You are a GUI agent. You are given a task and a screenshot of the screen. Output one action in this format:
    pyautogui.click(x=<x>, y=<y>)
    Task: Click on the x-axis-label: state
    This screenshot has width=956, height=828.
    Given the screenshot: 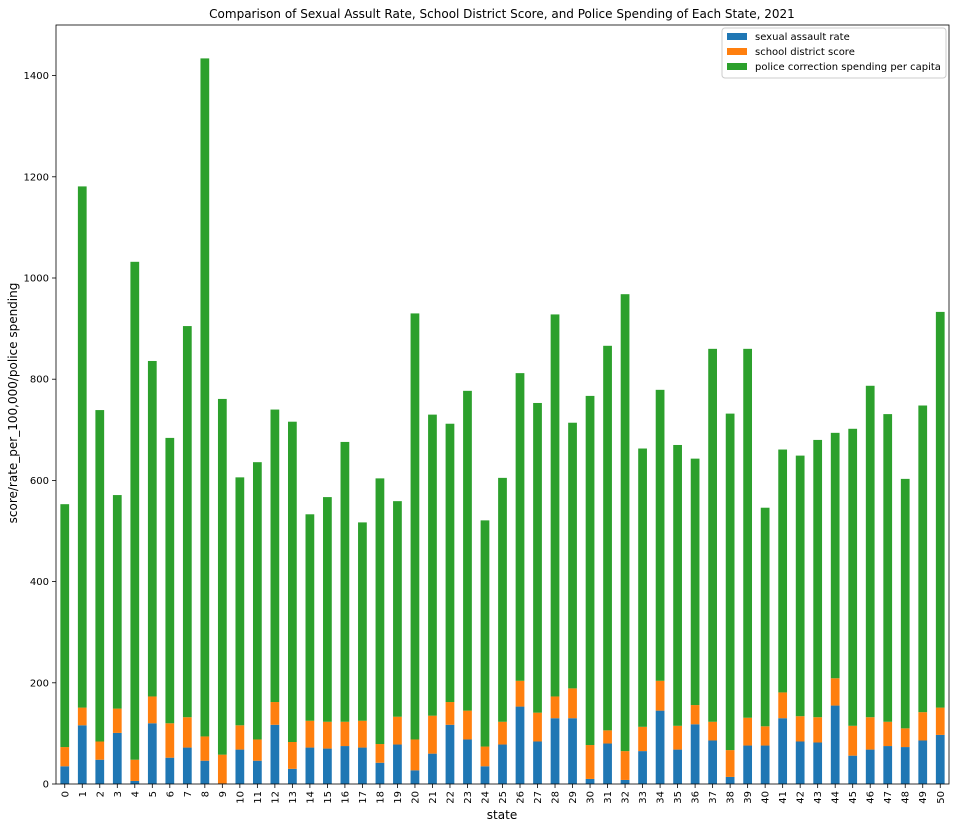 What is the action you would take?
    pyautogui.click(x=502, y=815)
    